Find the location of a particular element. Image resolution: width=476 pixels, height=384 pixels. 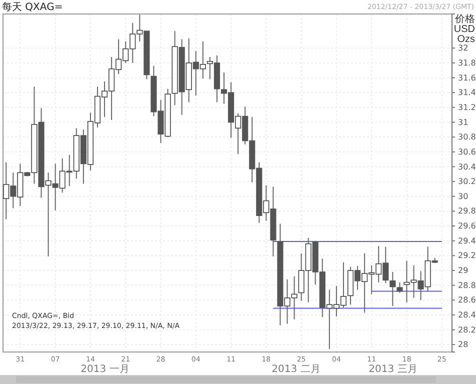

y-tick-label: 30.2 is located at coordinates (467, 181).